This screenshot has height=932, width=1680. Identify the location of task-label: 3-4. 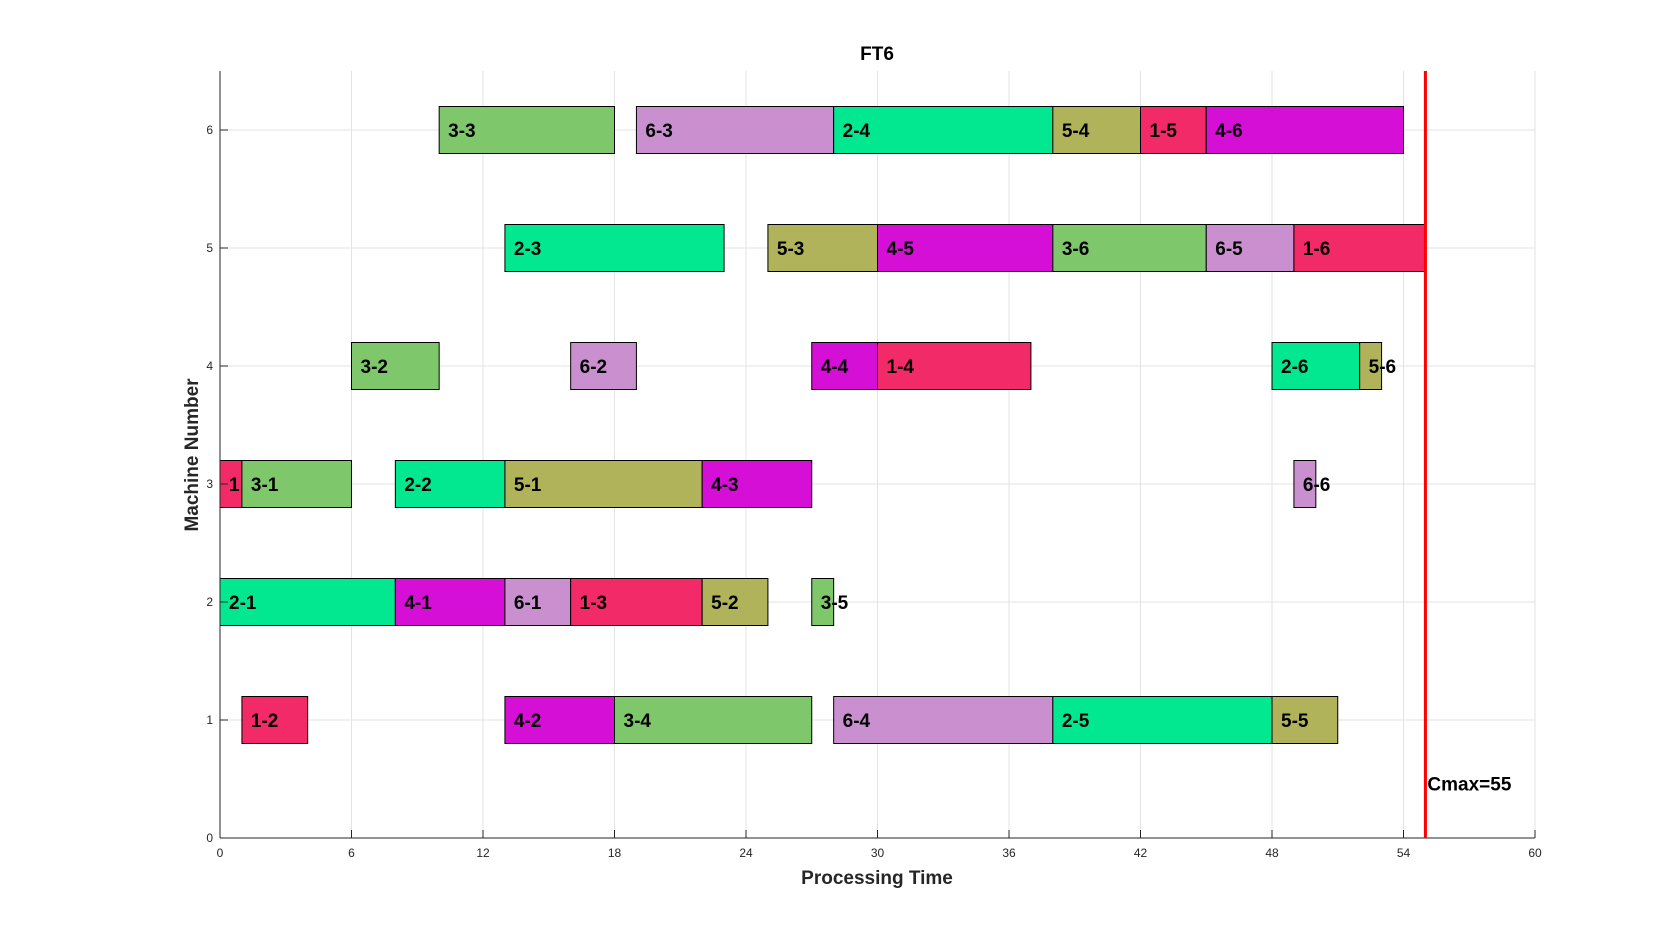
(638, 721).